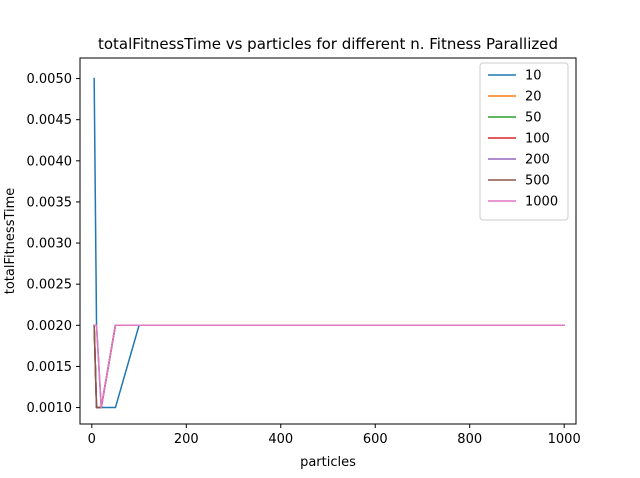  What do you see at coordinates (50, 120) in the screenshot?
I see `y-tick-label: 0.0045` at bounding box center [50, 120].